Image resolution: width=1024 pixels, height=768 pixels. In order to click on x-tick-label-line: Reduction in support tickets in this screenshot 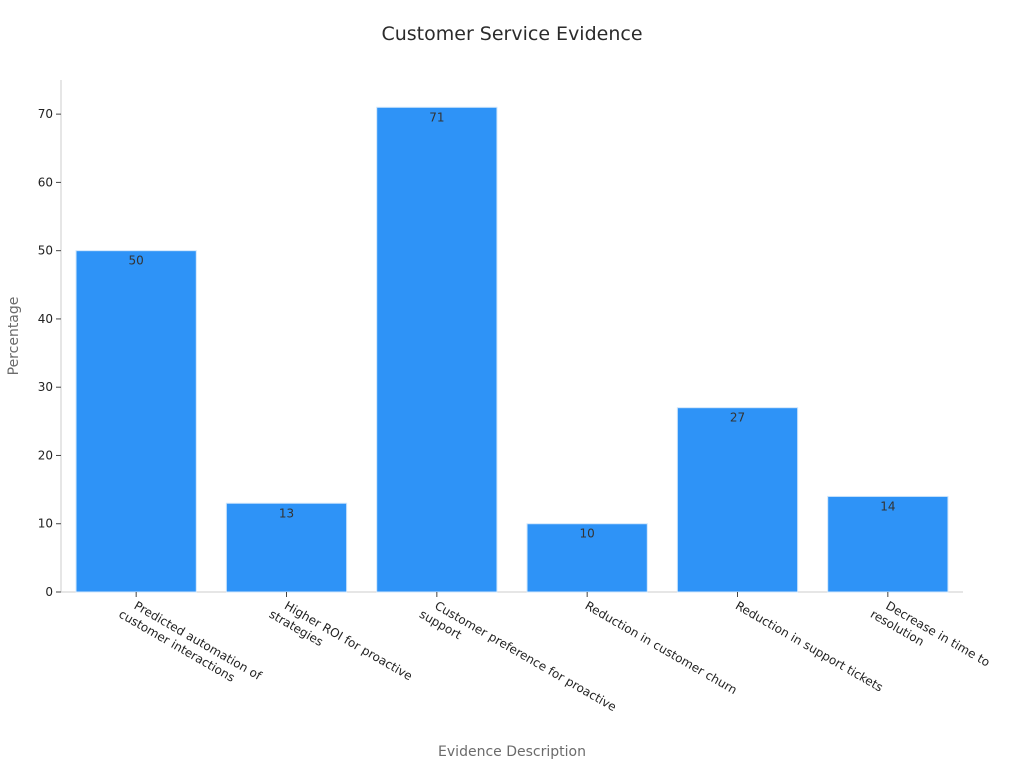, I will do `click(809, 646)`.